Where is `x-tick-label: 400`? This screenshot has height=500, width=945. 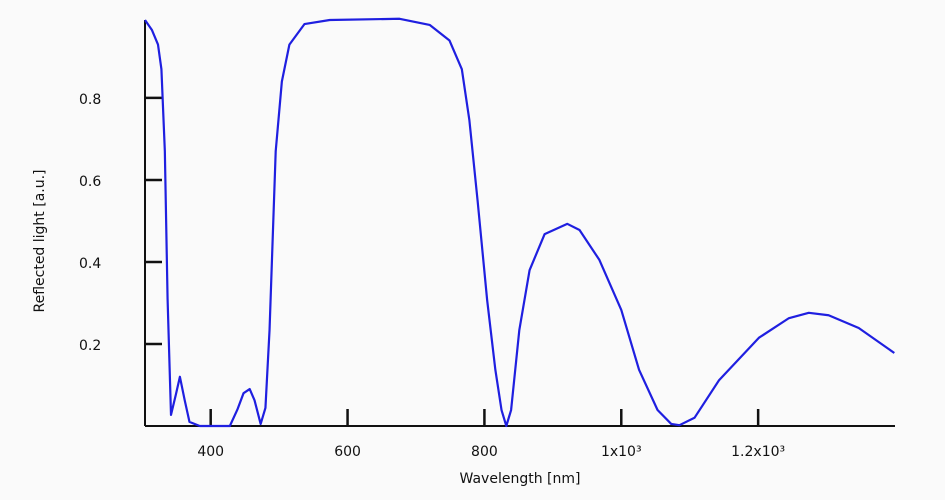
x-tick-label: 400 is located at coordinates (210, 452).